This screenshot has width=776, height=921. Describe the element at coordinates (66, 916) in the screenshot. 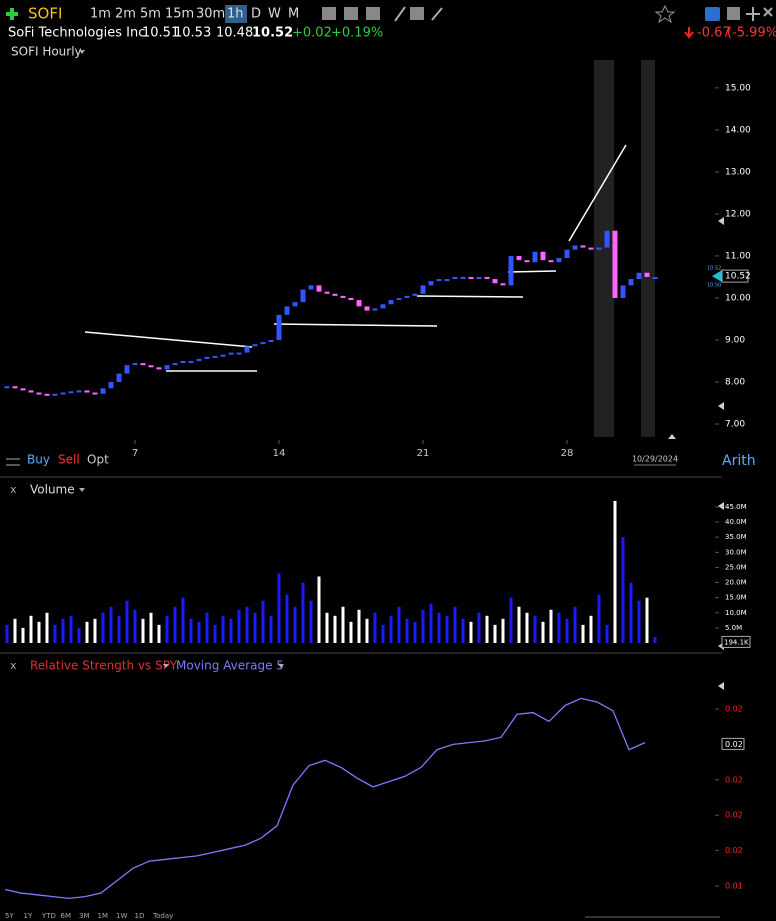

I see `range-button: 6M` at that location.